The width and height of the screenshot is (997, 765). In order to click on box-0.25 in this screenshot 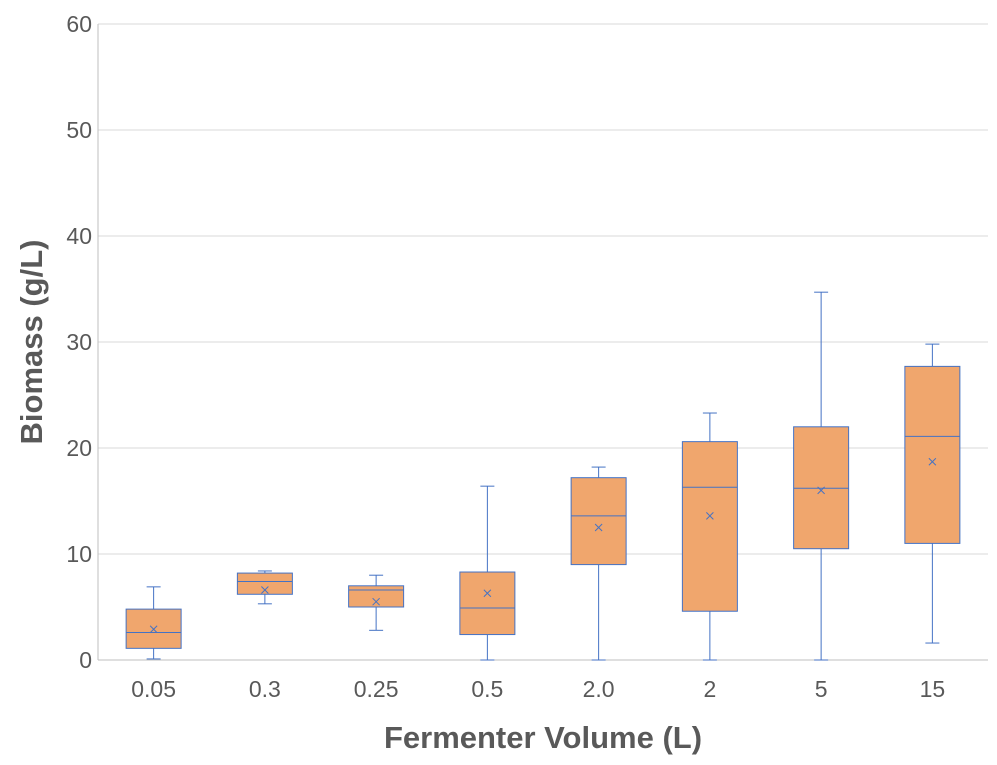, I will do `click(376, 602)`.